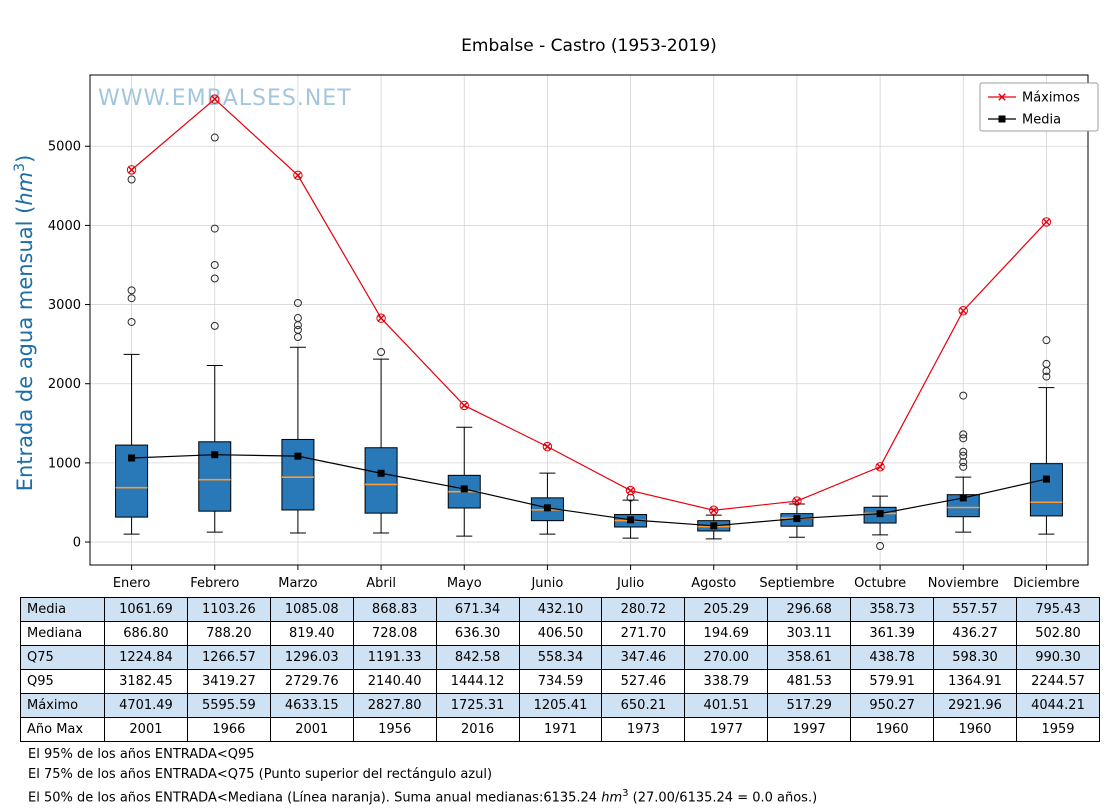  I want to click on y-tick-label: 1000, so click(64, 463).